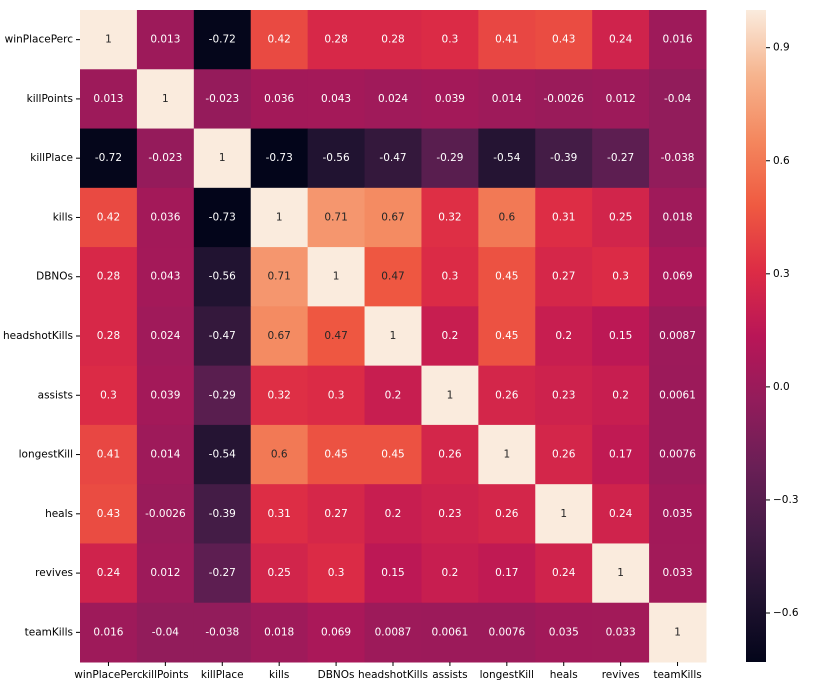 This screenshot has height=687, width=816. What do you see at coordinates (781, 274) in the screenshot?
I see `colorbar-tick-label: 0.3` at bounding box center [781, 274].